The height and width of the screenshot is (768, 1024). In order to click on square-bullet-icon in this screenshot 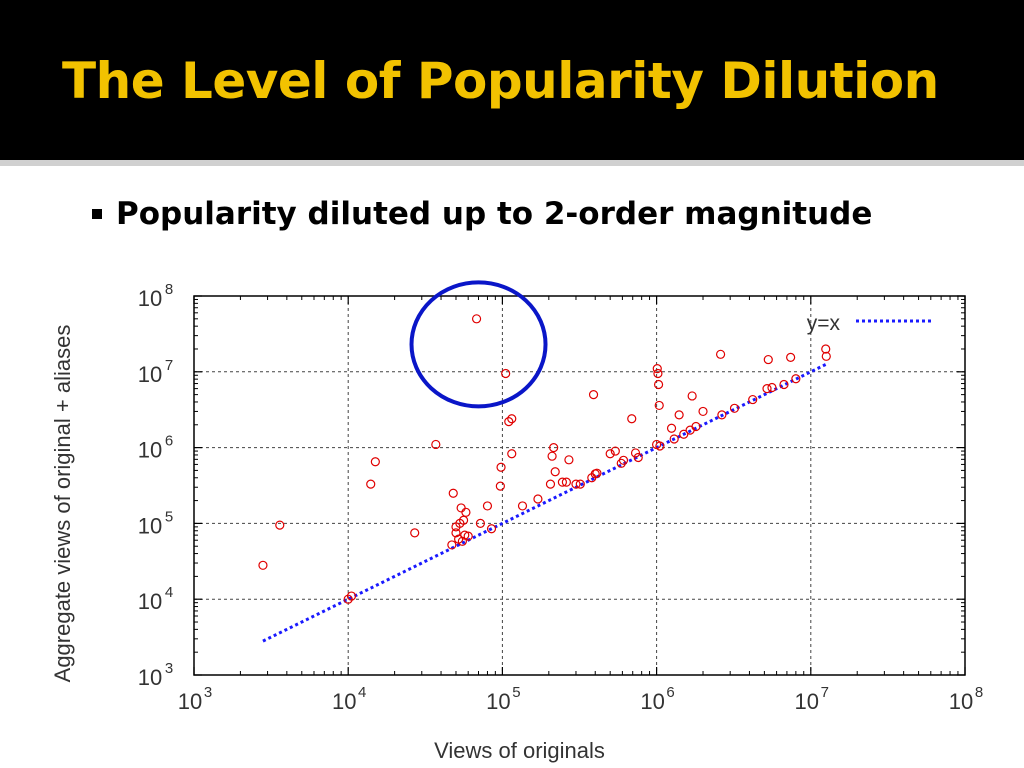, I will do `click(97, 214)`.